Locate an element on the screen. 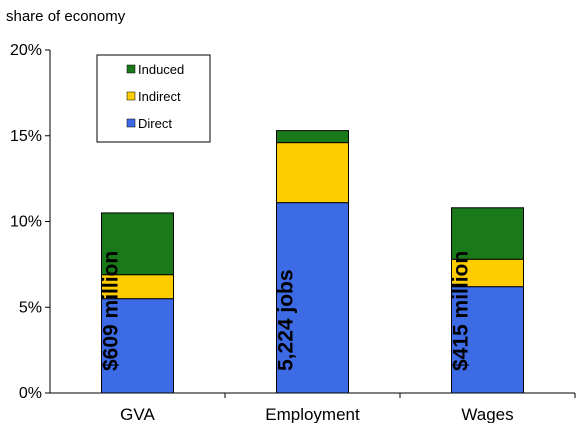  x-tick-label: Wages is located at coordinates (487, 414).